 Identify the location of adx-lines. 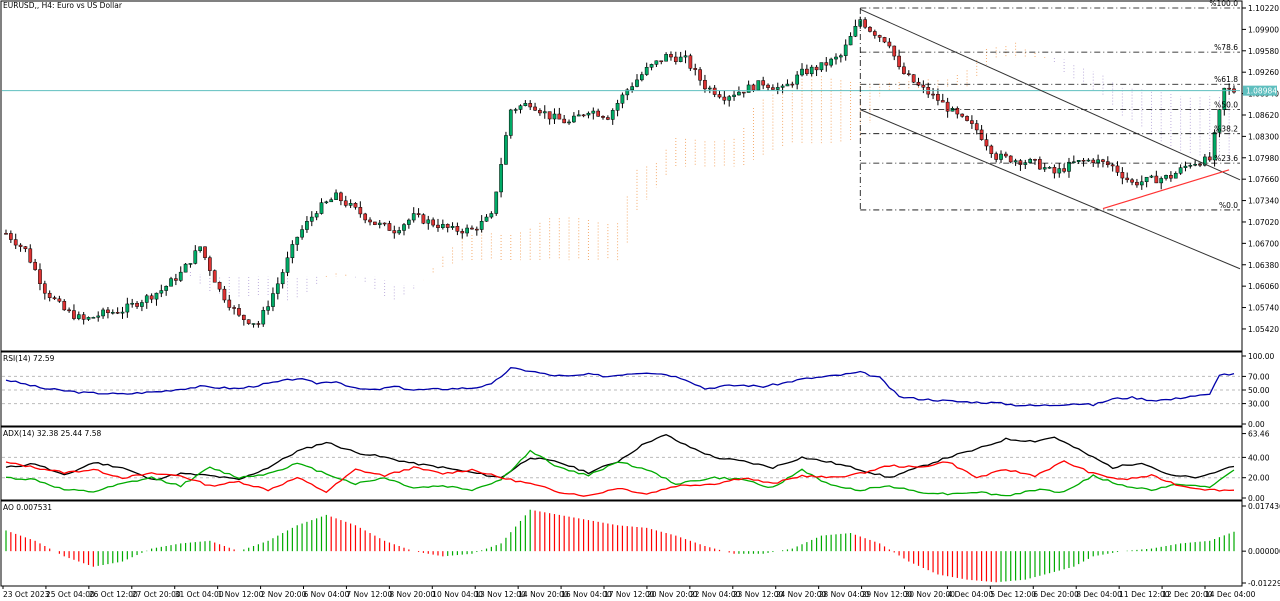
(620, 465).